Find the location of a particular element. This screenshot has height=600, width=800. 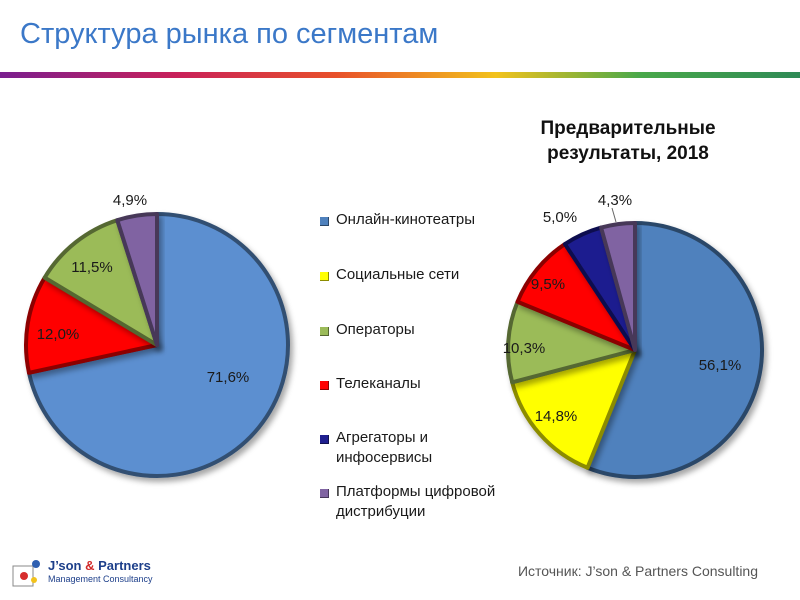

pie-data-label: 71,6% is located at coordinates (228, 377).